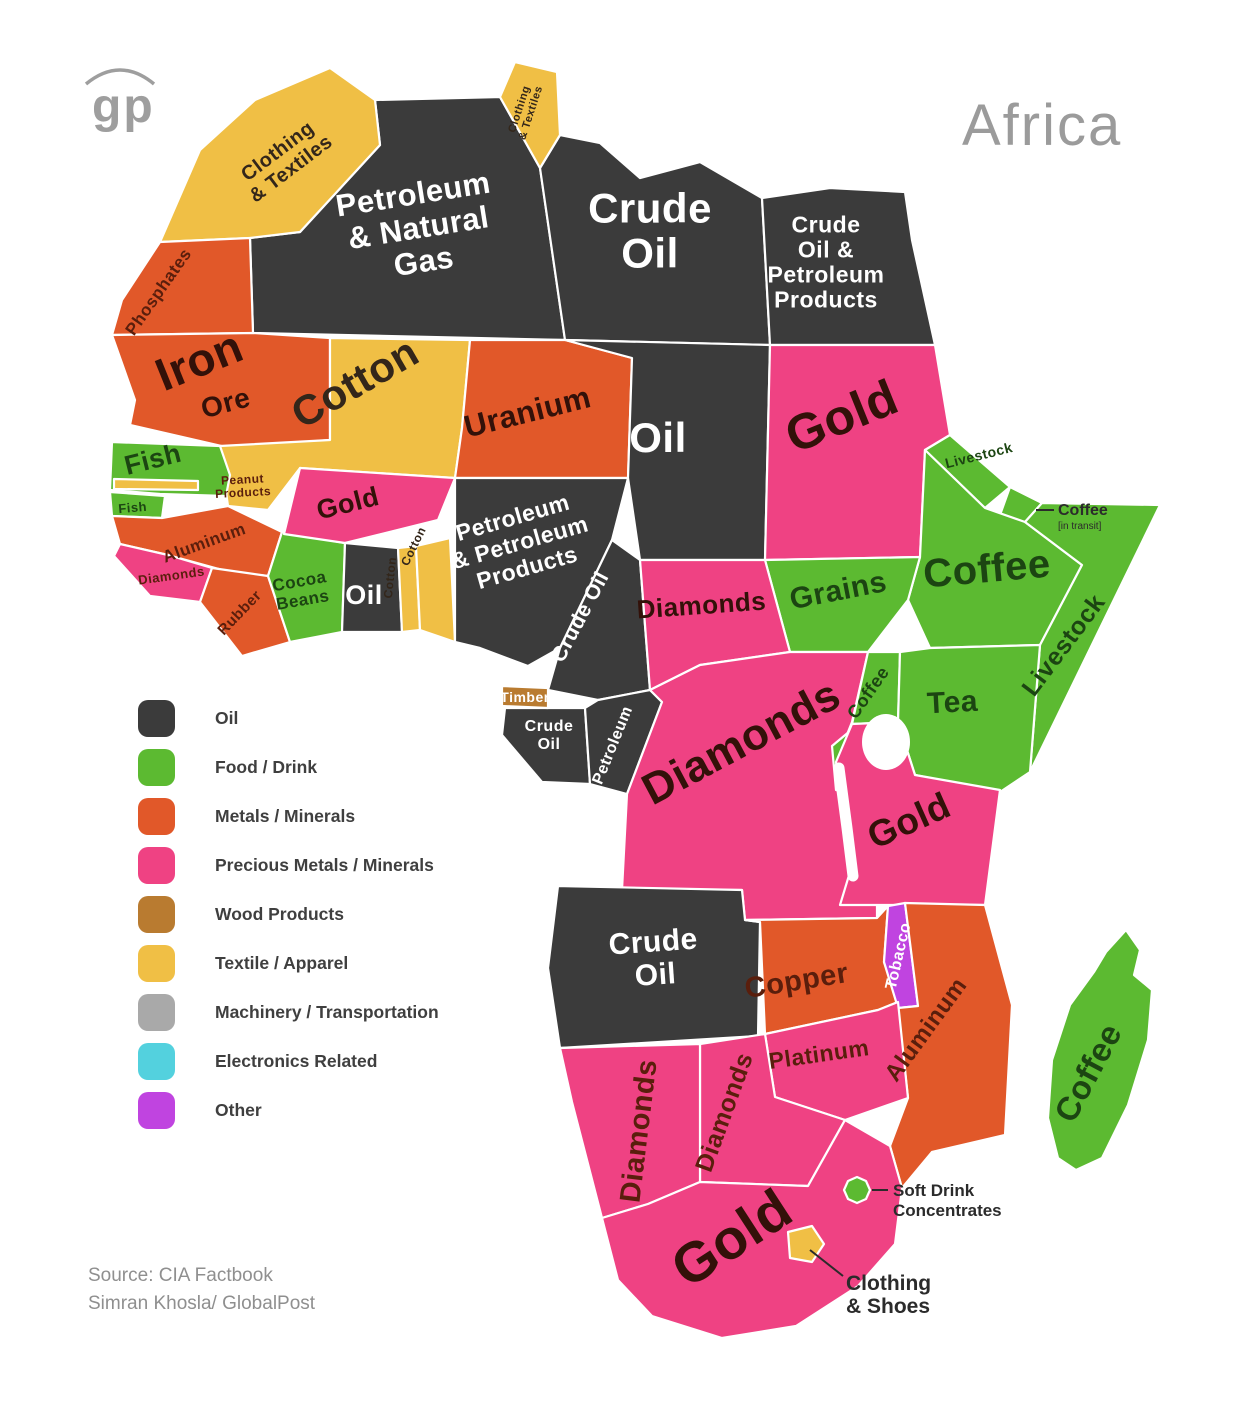  What do you see at coordinates (650, 231) in the screenshot?
I see `label-libya: Crude Oil` at bounding box center [650, 231].